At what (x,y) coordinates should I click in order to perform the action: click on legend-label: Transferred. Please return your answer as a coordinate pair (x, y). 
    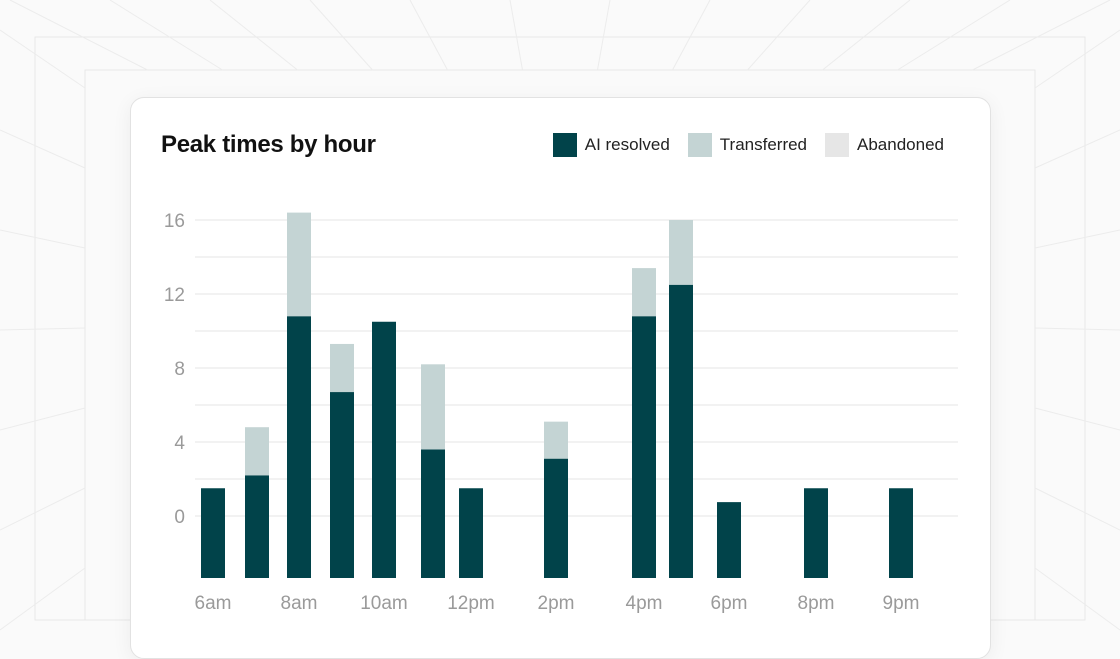
    Looking at the image, I should click on (763, 144).